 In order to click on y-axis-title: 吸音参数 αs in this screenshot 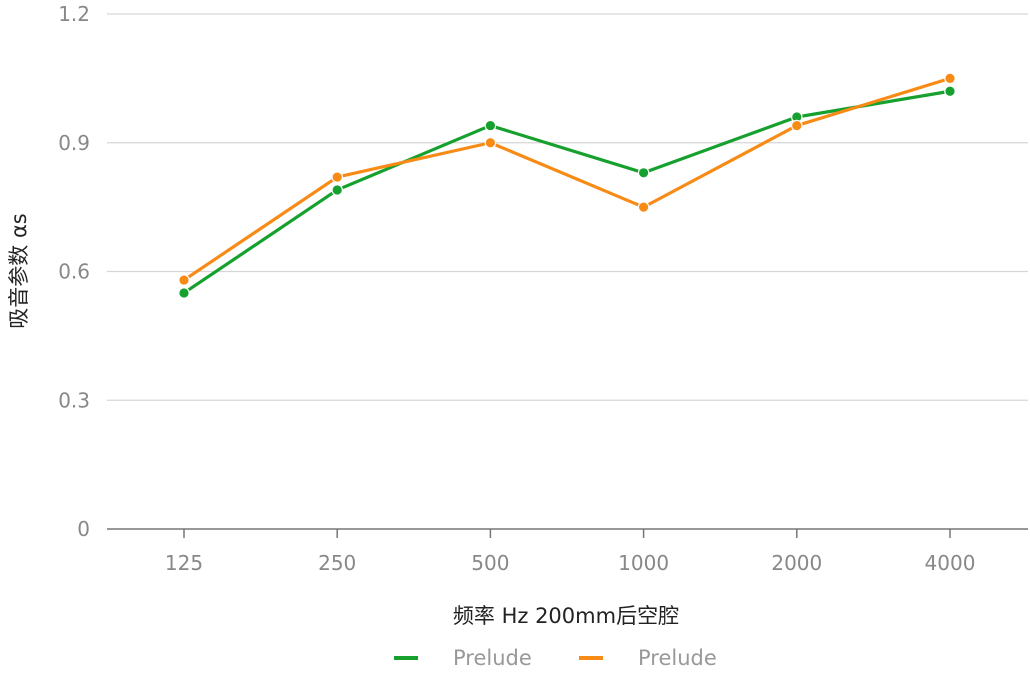, I will do `click(19, 270)`.